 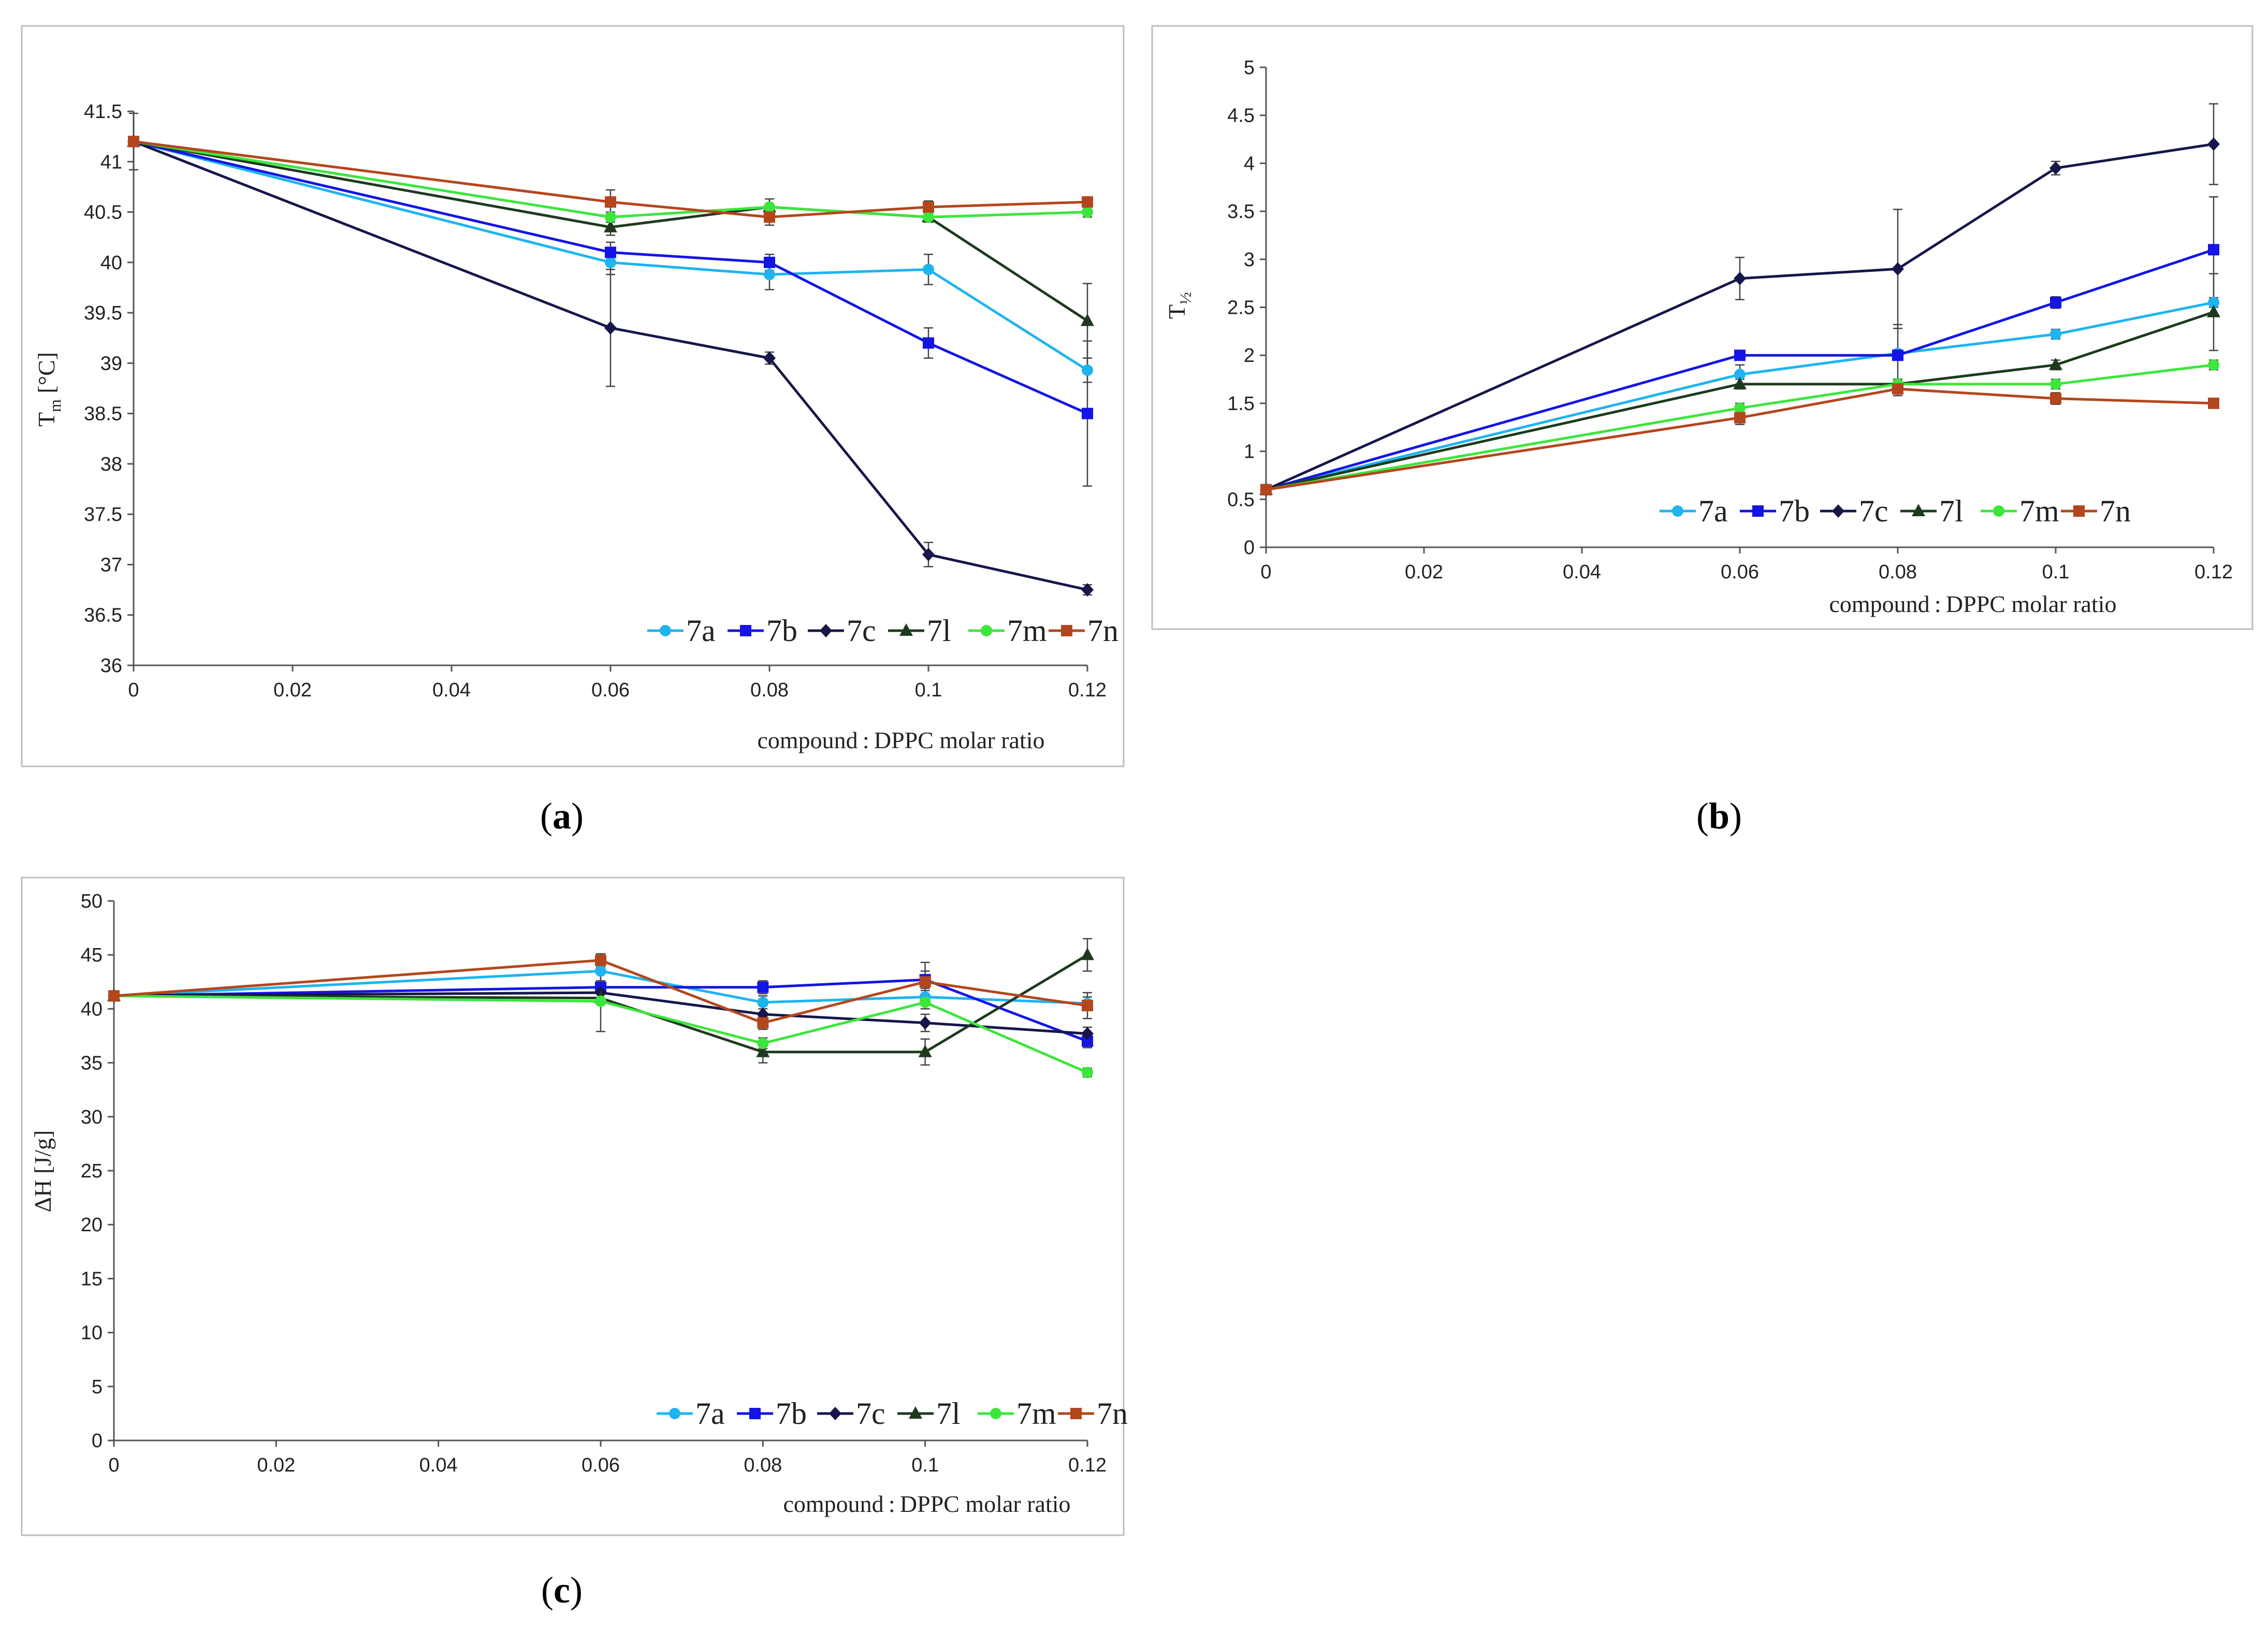 I want to click on y-tick-label: 4, so click(x=1249, y=163).